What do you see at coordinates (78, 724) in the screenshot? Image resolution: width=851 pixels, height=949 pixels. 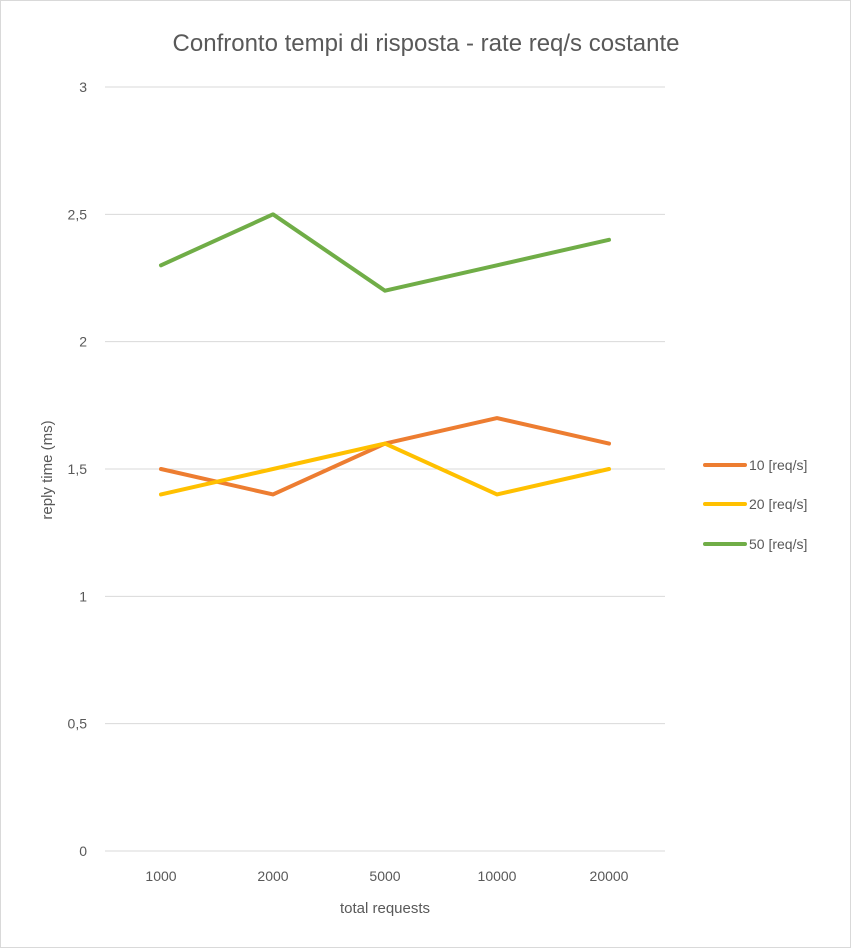 I see `y-tick-label: 0,5` at bounding box center [78, 724].